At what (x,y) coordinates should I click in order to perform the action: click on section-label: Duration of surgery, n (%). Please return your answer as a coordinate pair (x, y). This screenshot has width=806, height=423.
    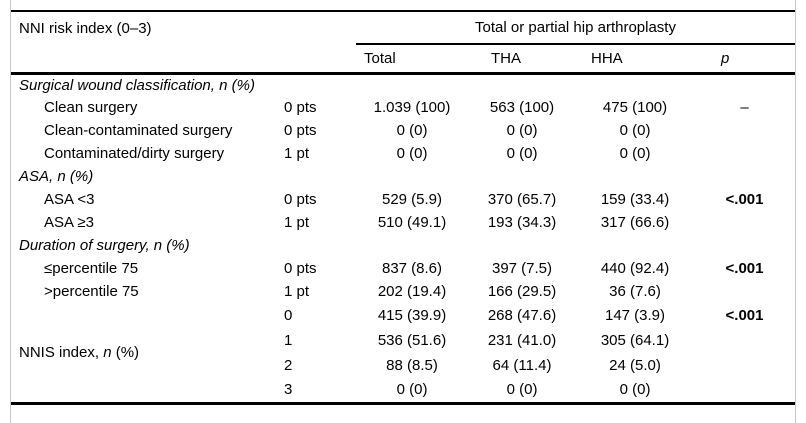
    Looking at the image, I should click on (104, 245).